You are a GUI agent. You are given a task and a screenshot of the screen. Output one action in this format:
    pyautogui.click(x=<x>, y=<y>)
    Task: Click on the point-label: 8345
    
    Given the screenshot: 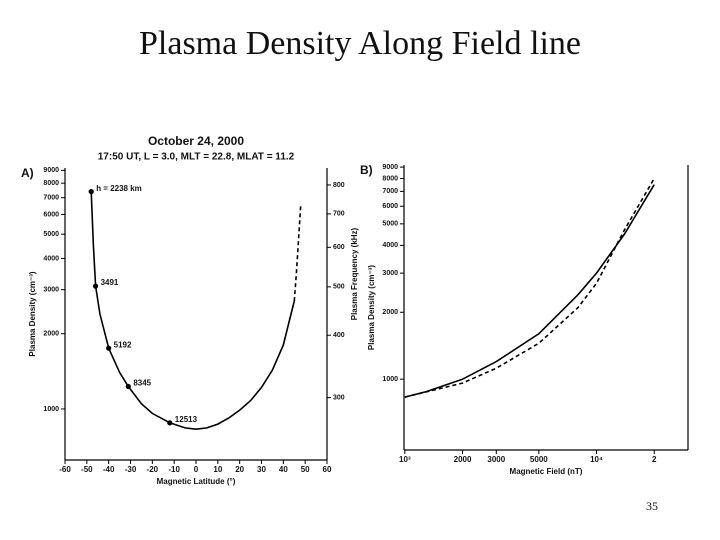 What is the action you would take?
    pyautogui.click(x=142, y=383)
    